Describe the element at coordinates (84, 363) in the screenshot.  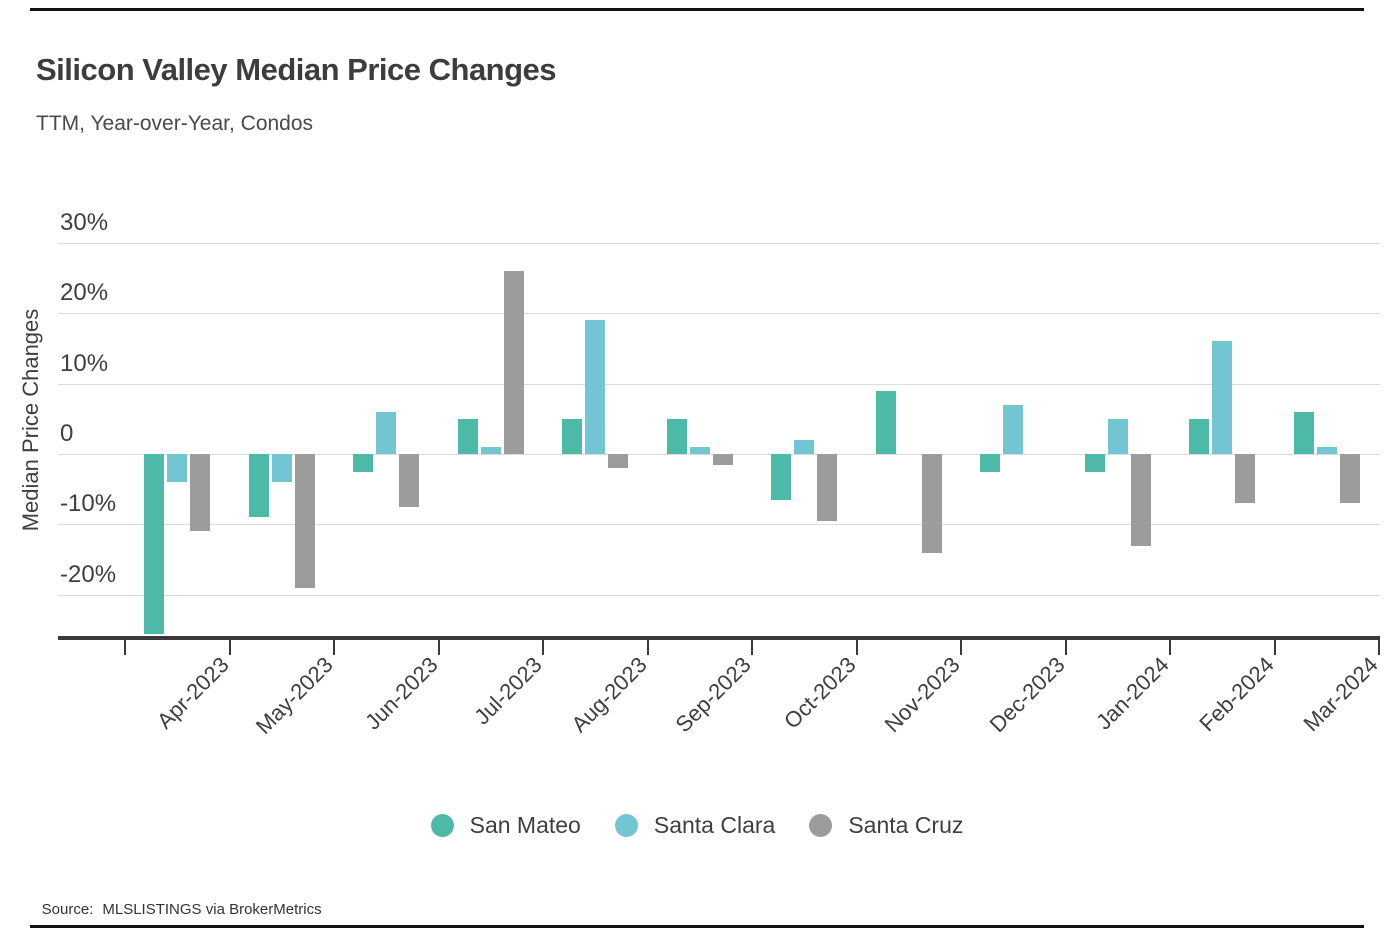
I see `y-tick-label: 10%` at that location.